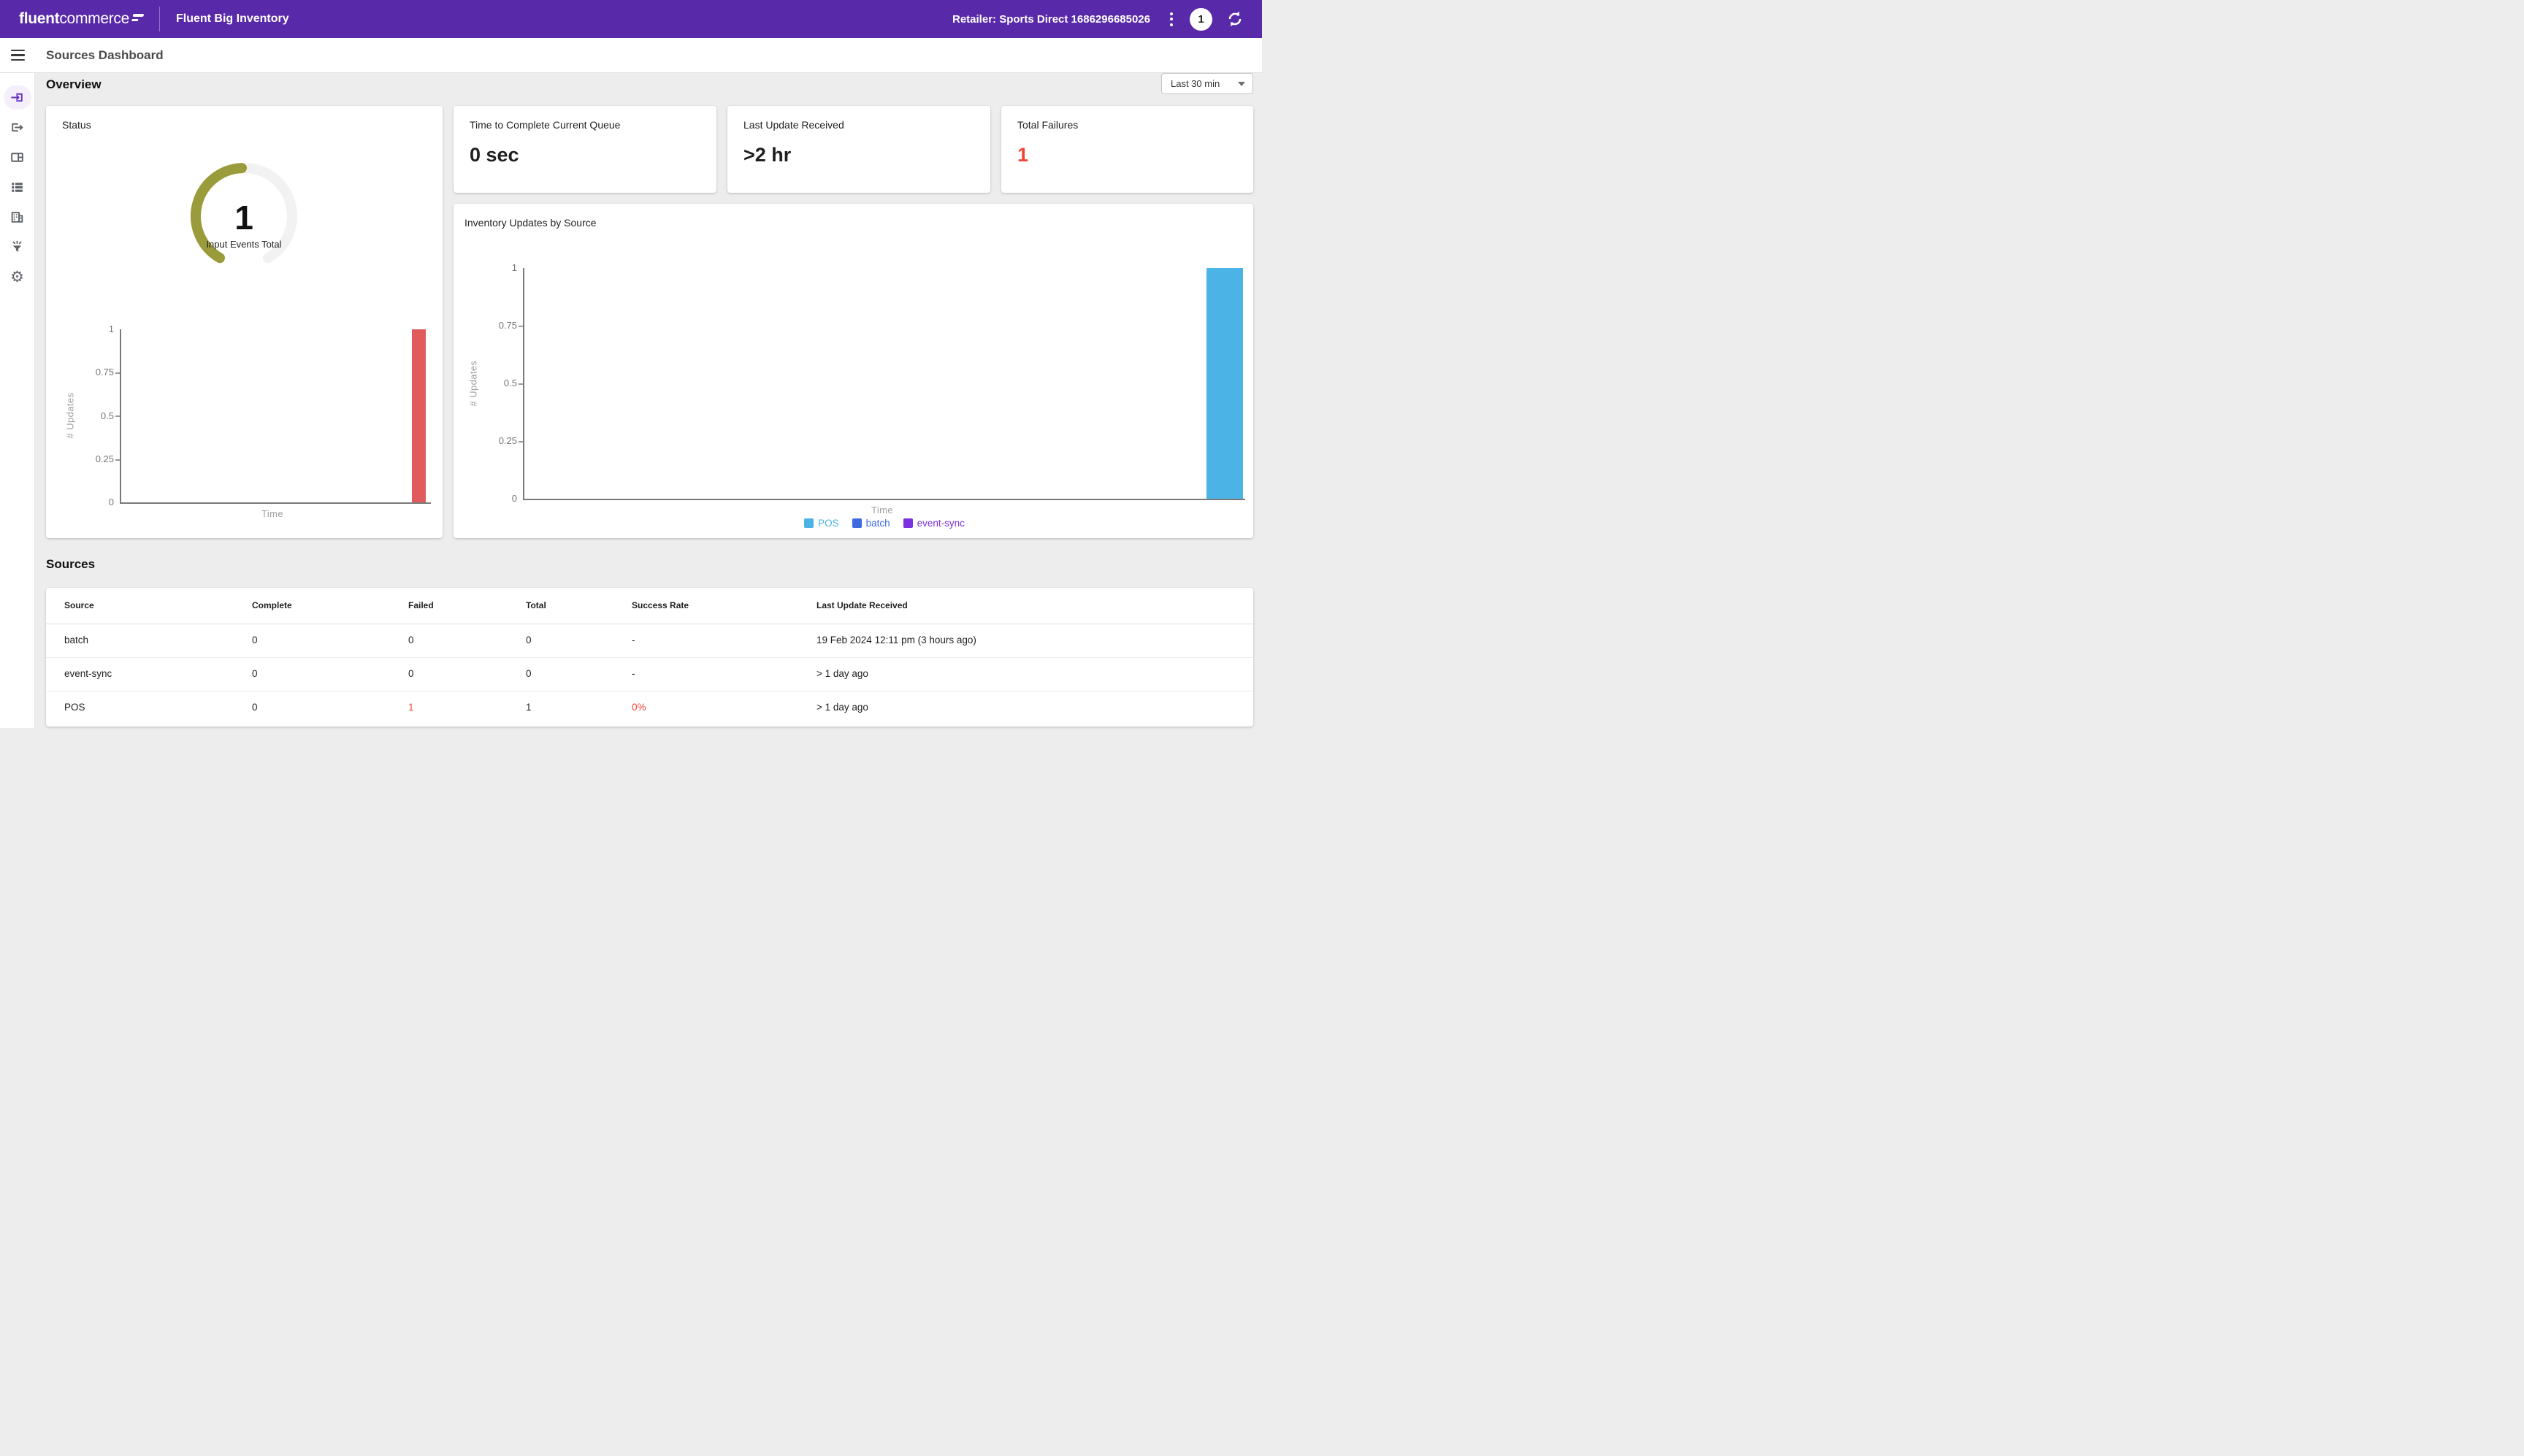  What do you see at coordinates (1127, 150) in the screenshot?
I see `stat-card-total-failures: Total Failures 1` at bounding box center [1127, 150].